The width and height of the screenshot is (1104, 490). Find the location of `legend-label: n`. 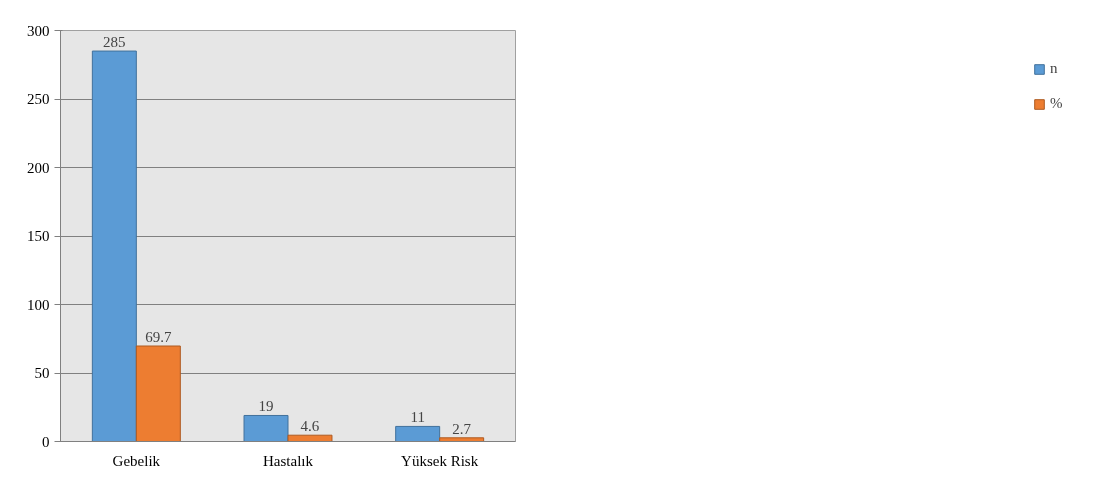

legend-label: n is located at coordinates (1054, 68).